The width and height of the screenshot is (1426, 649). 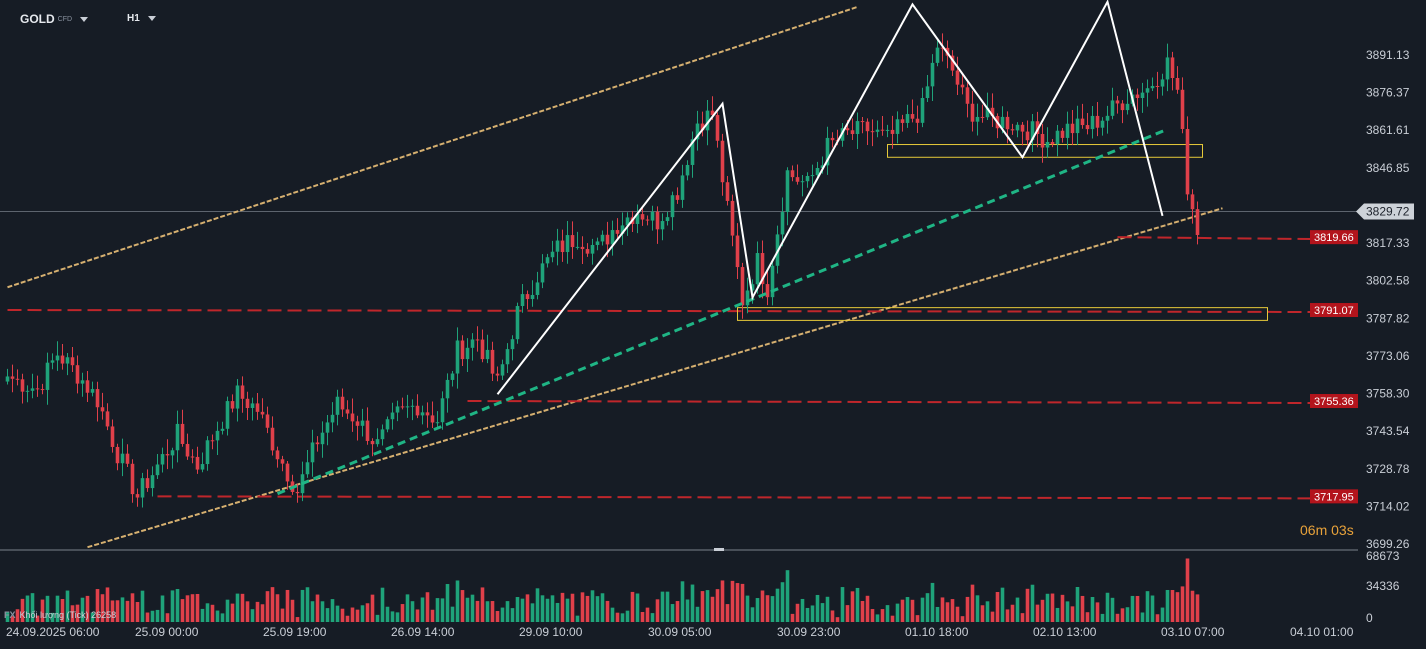 What do you see at coordinates (1334, 310) in the screenshot?
I see `level-tag` at bounding box center [1334, 310].